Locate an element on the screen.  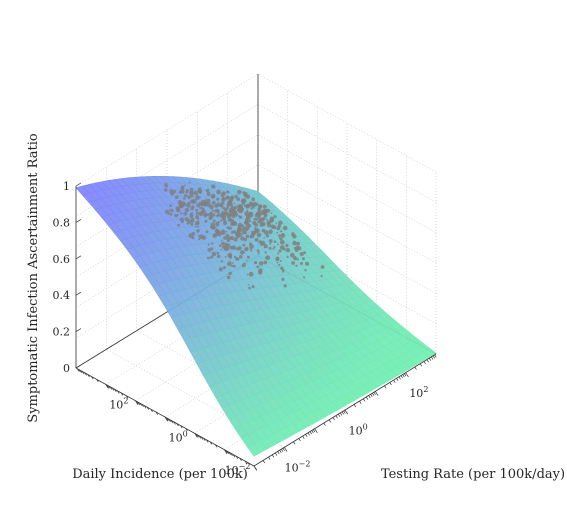
x-axis: 10−2 100 102 is located at coordinates (167, 422).